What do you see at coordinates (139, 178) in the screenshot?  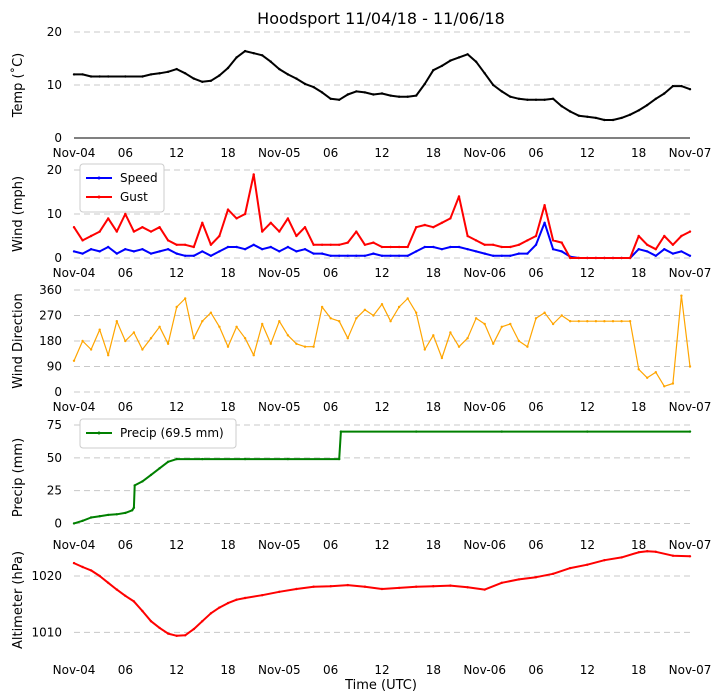 I see `legend-label: Speed` at bounding box center [139, 178].